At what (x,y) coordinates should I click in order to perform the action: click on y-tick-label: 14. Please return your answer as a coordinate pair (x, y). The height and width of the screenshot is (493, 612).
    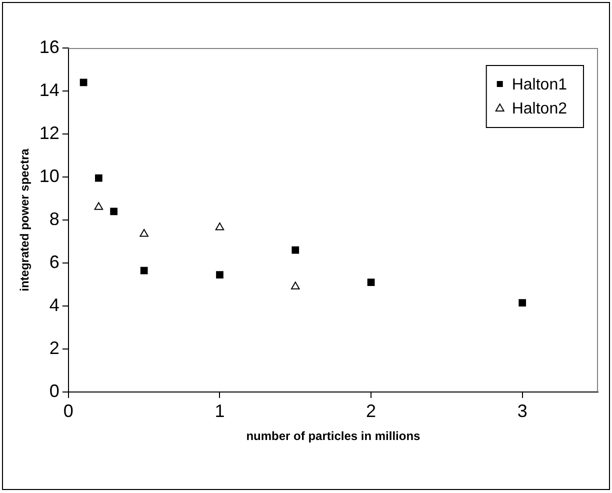
    Looking at the image, I should click on (49, 90).